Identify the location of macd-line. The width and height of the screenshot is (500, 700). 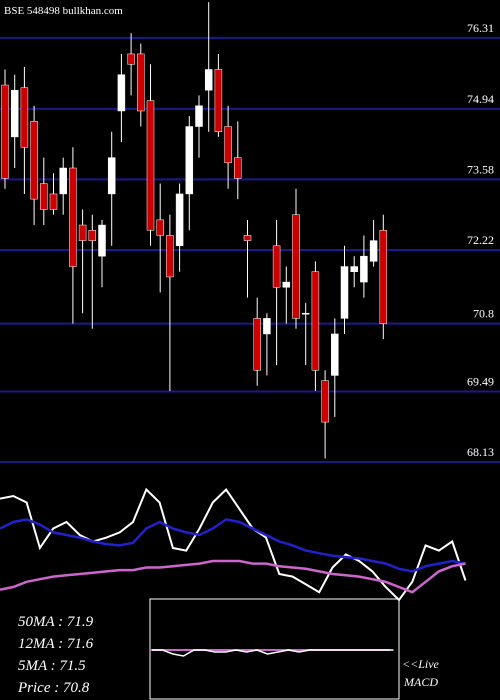
(273, 653).